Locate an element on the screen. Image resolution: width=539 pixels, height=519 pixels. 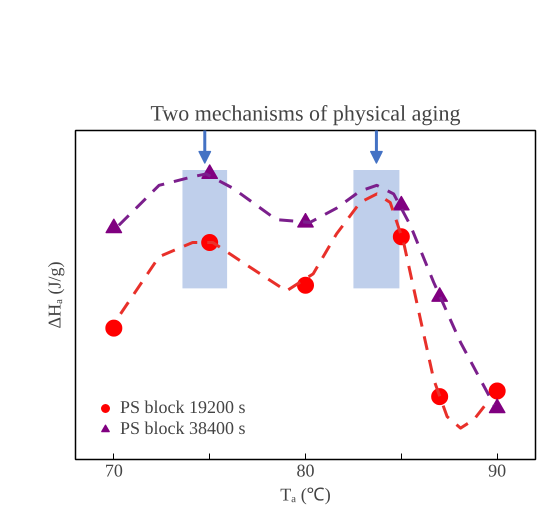
x-tick-label: 80 is located at coordinates (305, 470).